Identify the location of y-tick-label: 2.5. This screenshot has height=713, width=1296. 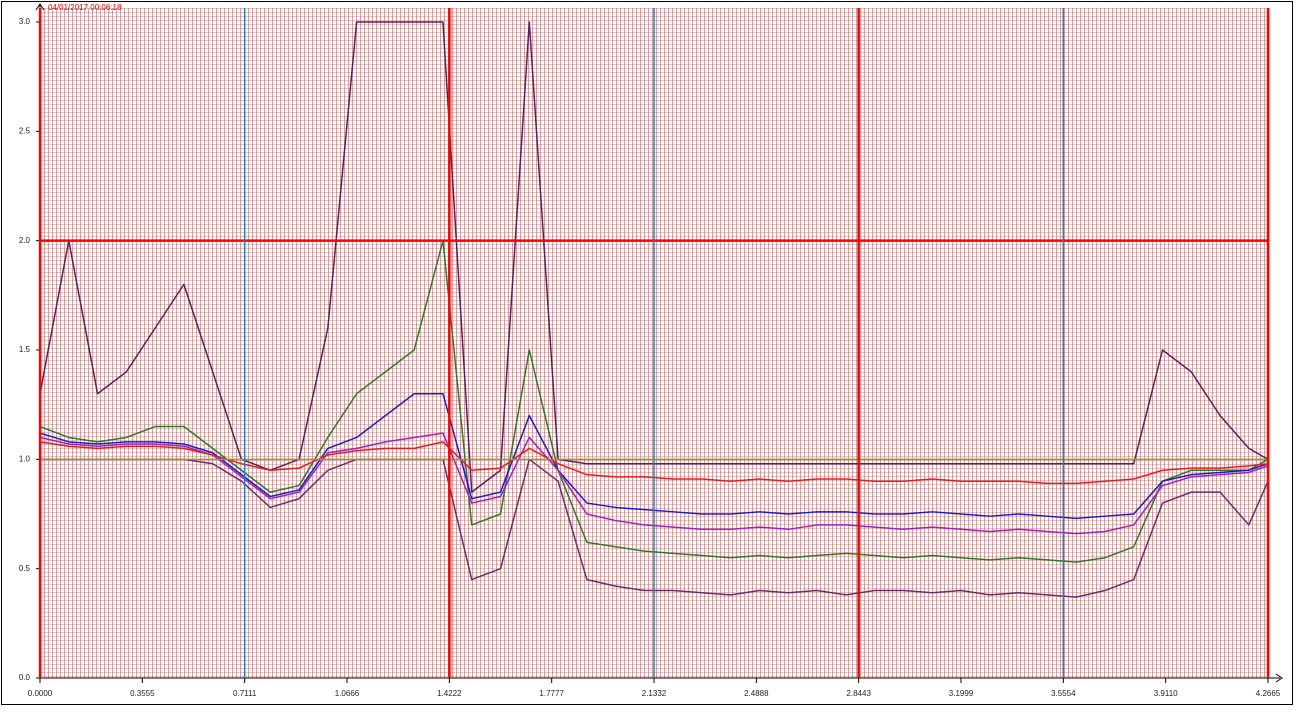
(25, 130).